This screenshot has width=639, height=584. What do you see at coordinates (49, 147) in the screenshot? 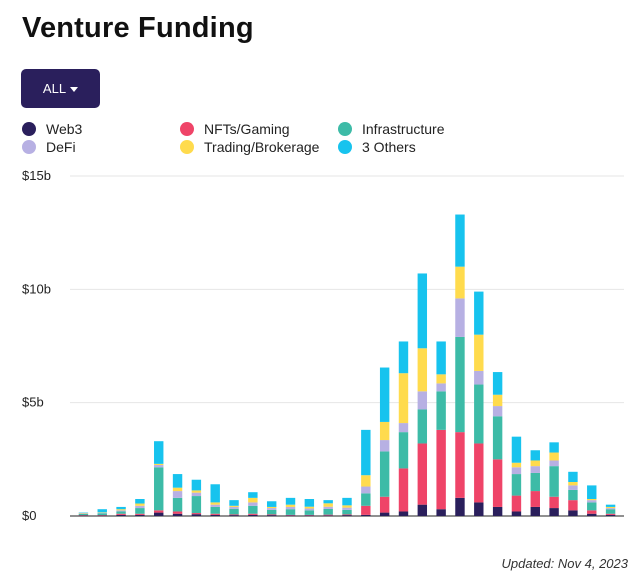
I see `legend-item-defi: DeFi` at bounding box center [49, 147].